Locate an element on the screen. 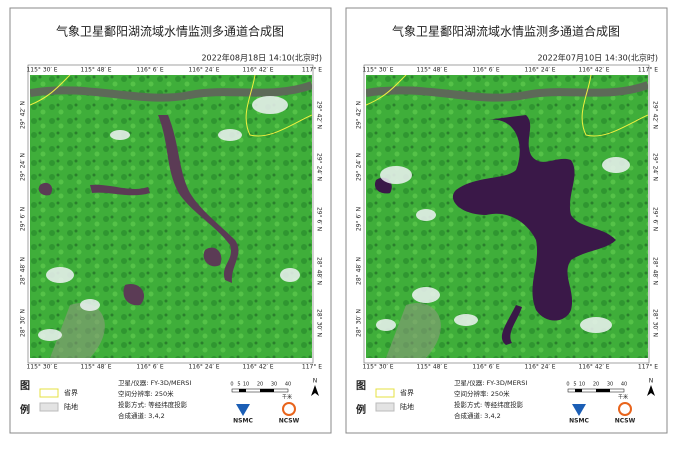  legend-item: 省界 is located at coordinates (71, 392).